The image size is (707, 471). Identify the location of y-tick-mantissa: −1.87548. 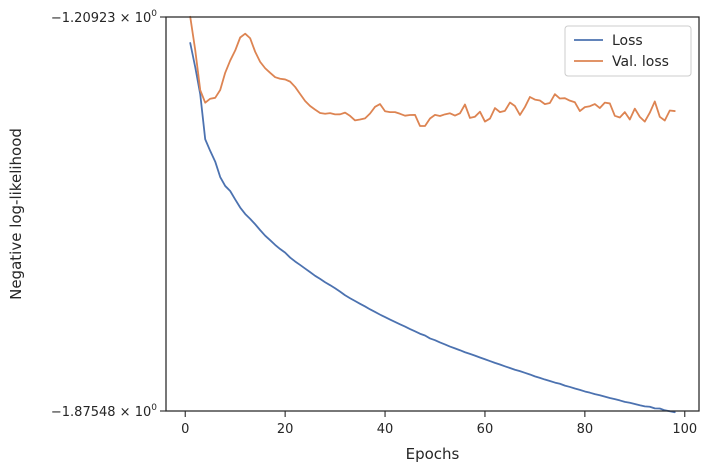
(83, 412).